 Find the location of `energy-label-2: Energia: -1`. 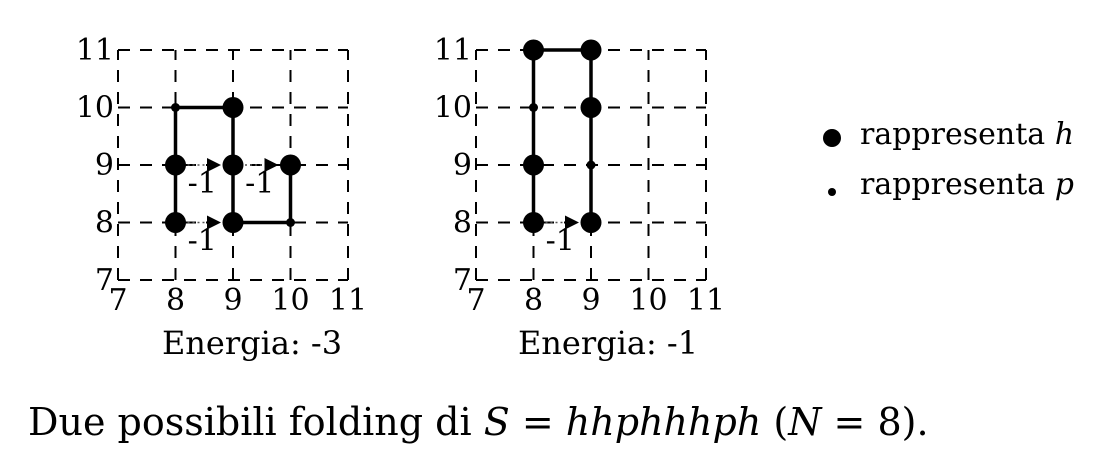

energy-label-2: Energia: -1 is located at coordinates (608, 343).